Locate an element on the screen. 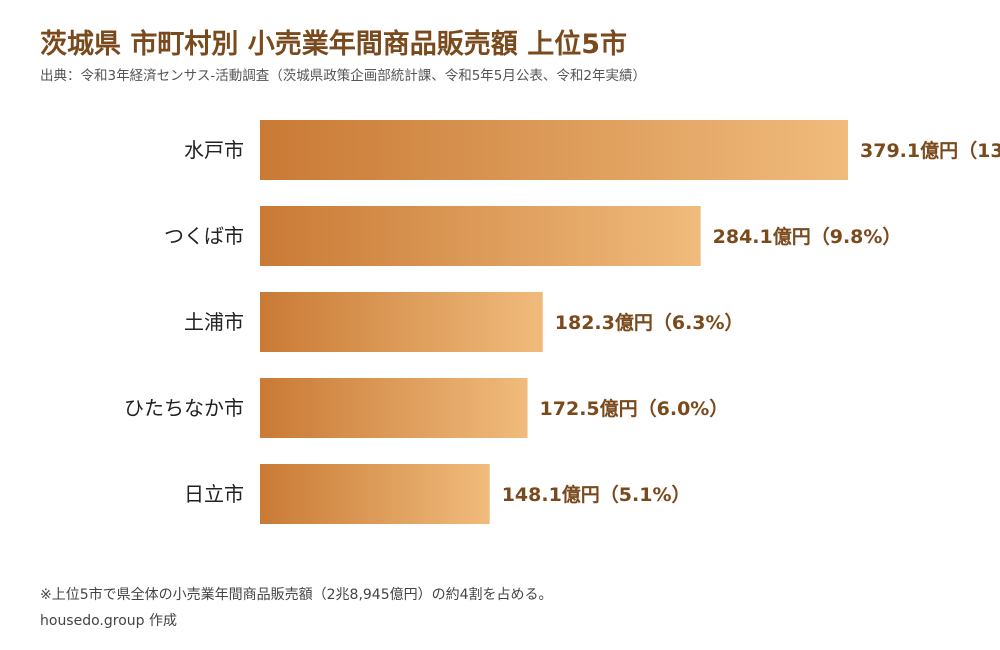  value-label: 284.1億円（9.8%） is located at coordinates (807, 236).